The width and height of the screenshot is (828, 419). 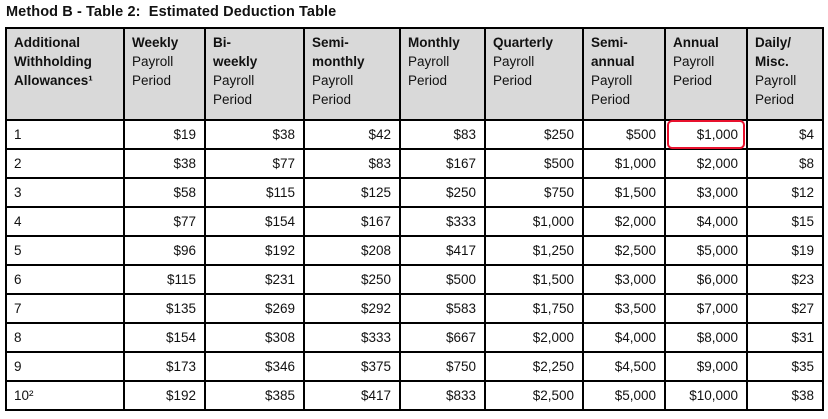 What do you see at coordinates (352, 134) in the screenshot?
I see `amount-cell: $42` at bounding box center [352, 134].